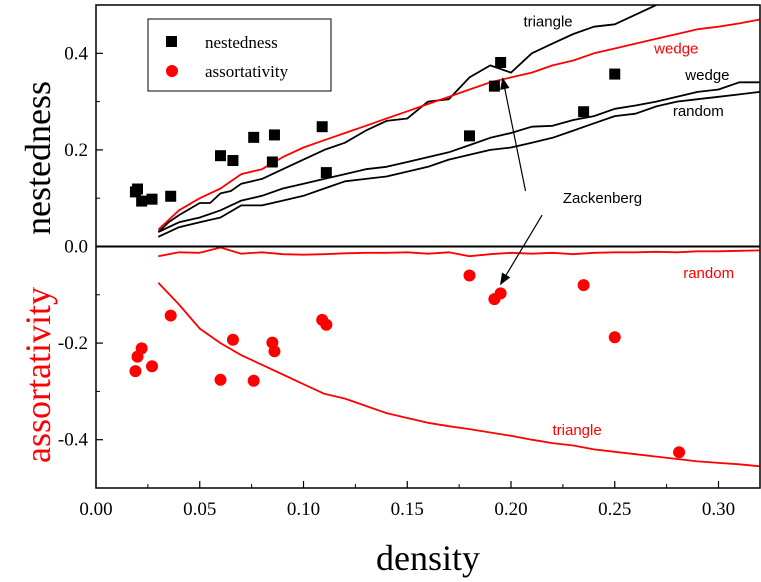 This screenshot has width=761, height=582. Describe the element at coordinates (172, 71) in the screenshot. I see `legend-marker-assortativity` at that location.